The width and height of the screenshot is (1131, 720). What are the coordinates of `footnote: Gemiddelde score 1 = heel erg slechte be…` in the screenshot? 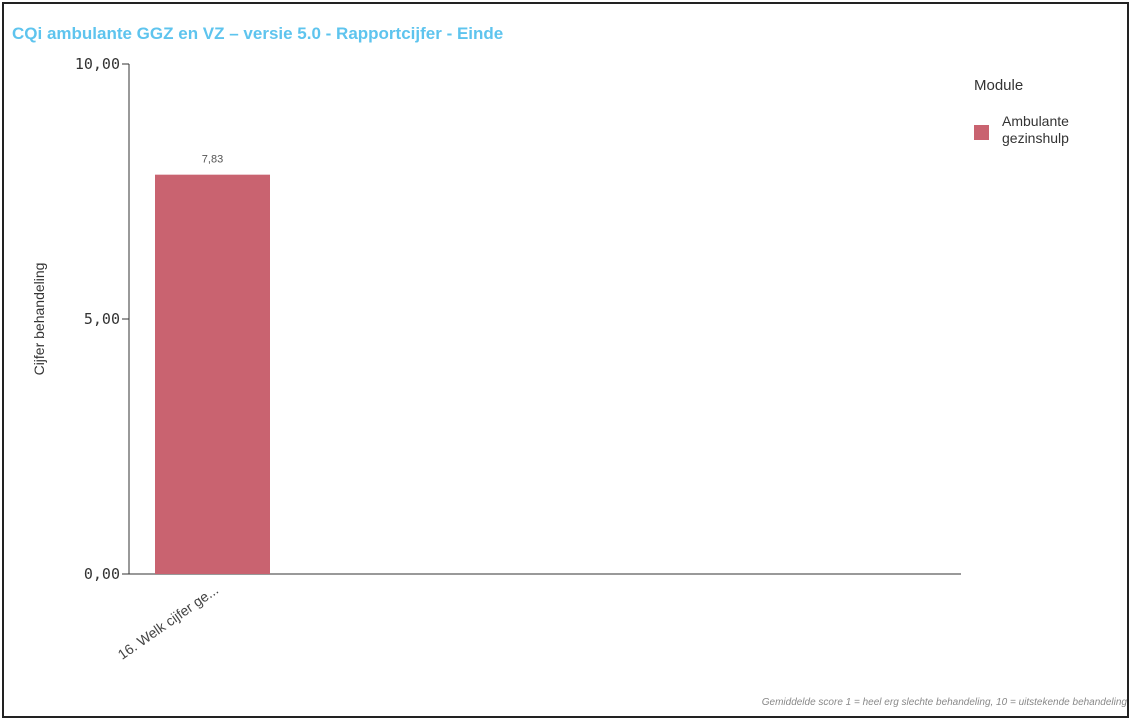 It's located at (944, 702).